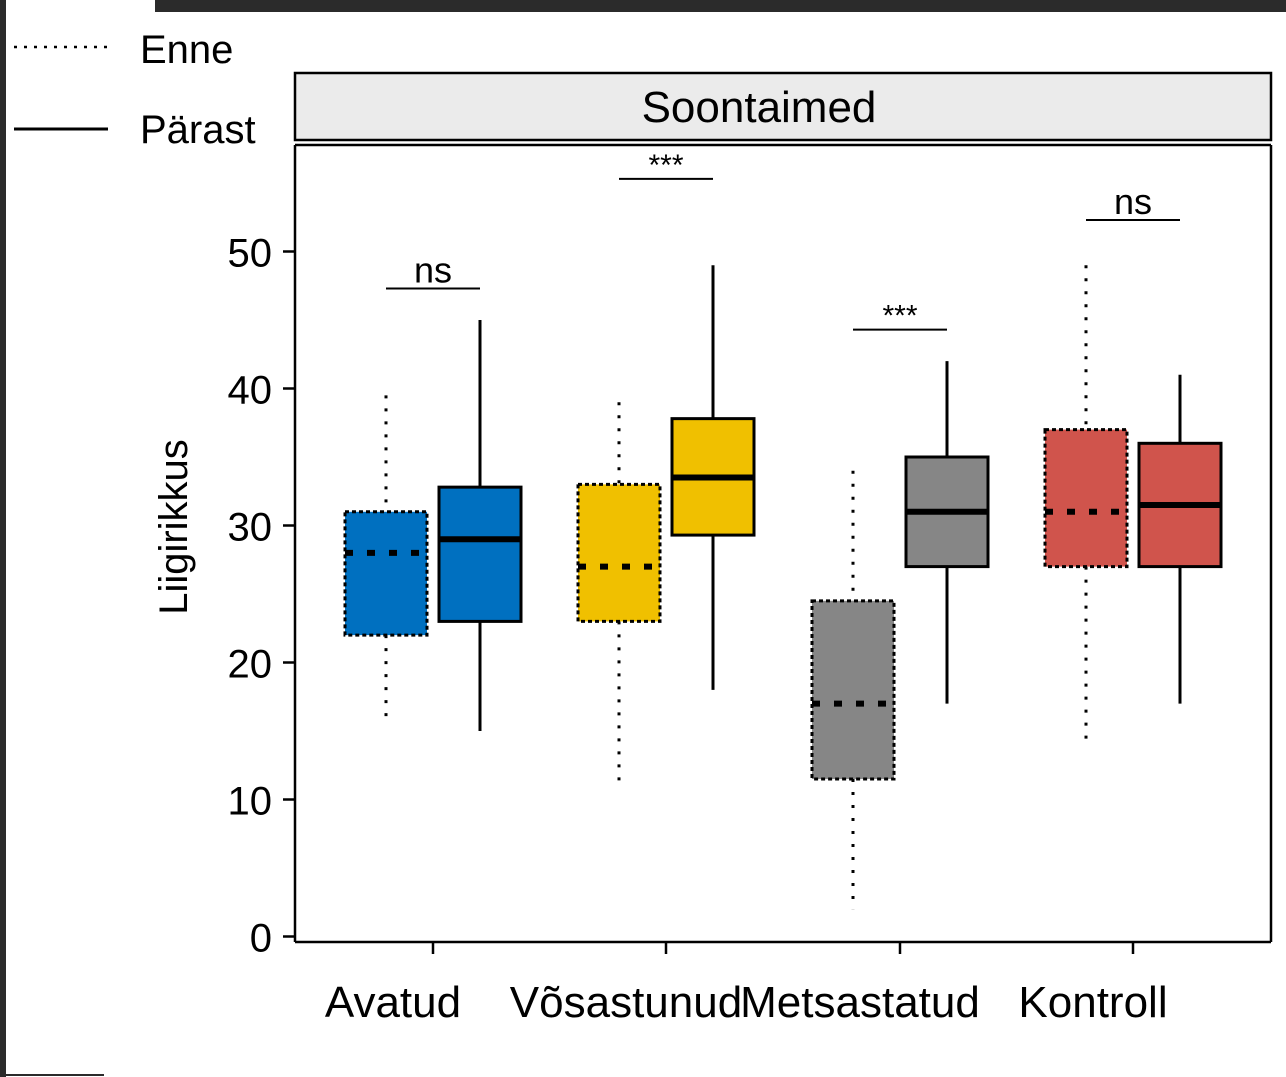 This screenshot has width=1286, height=1077. I want to click on y-tick-label: 20, so click(250, 665).